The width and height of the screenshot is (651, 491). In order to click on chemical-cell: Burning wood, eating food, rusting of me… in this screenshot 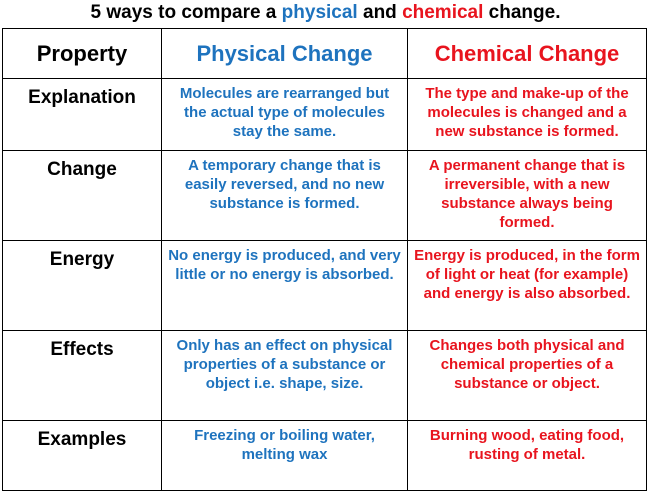, I will do `click(527, 455)`.